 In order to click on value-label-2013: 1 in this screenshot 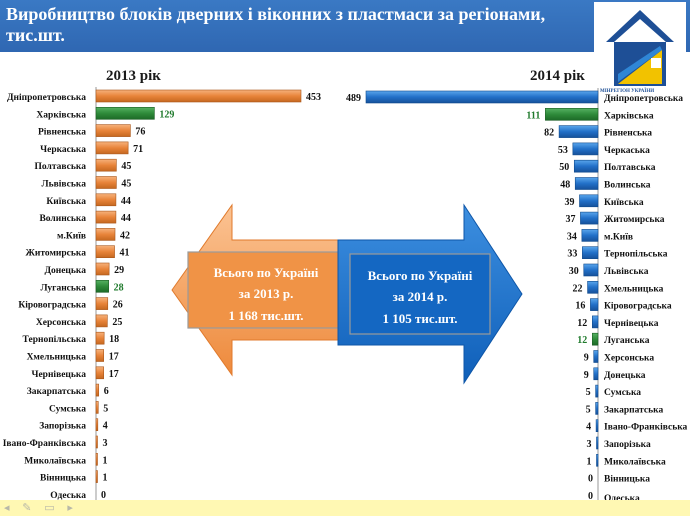, I will do `click(105, 478)`.